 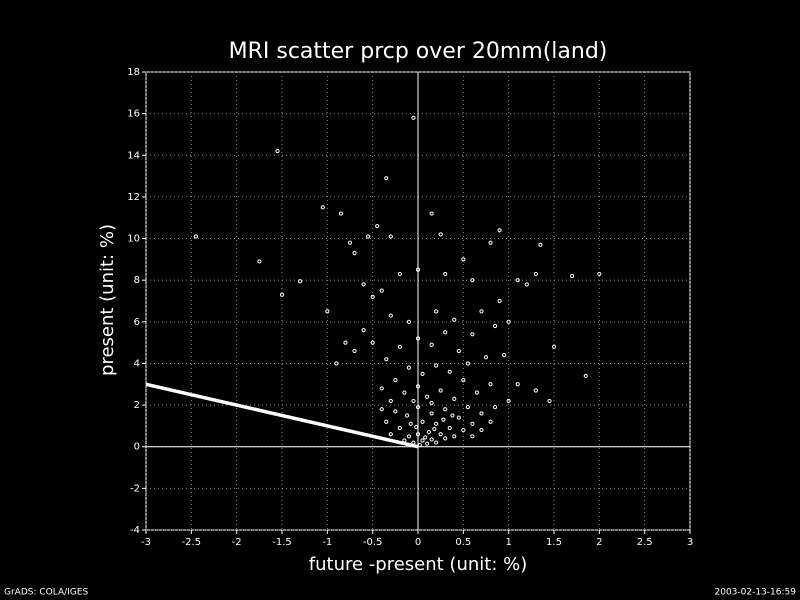 What do you see at coordinates (282, 542) in the screenshot?
I see `x-tick-label: -1.5` at bounding box center [282, 542].